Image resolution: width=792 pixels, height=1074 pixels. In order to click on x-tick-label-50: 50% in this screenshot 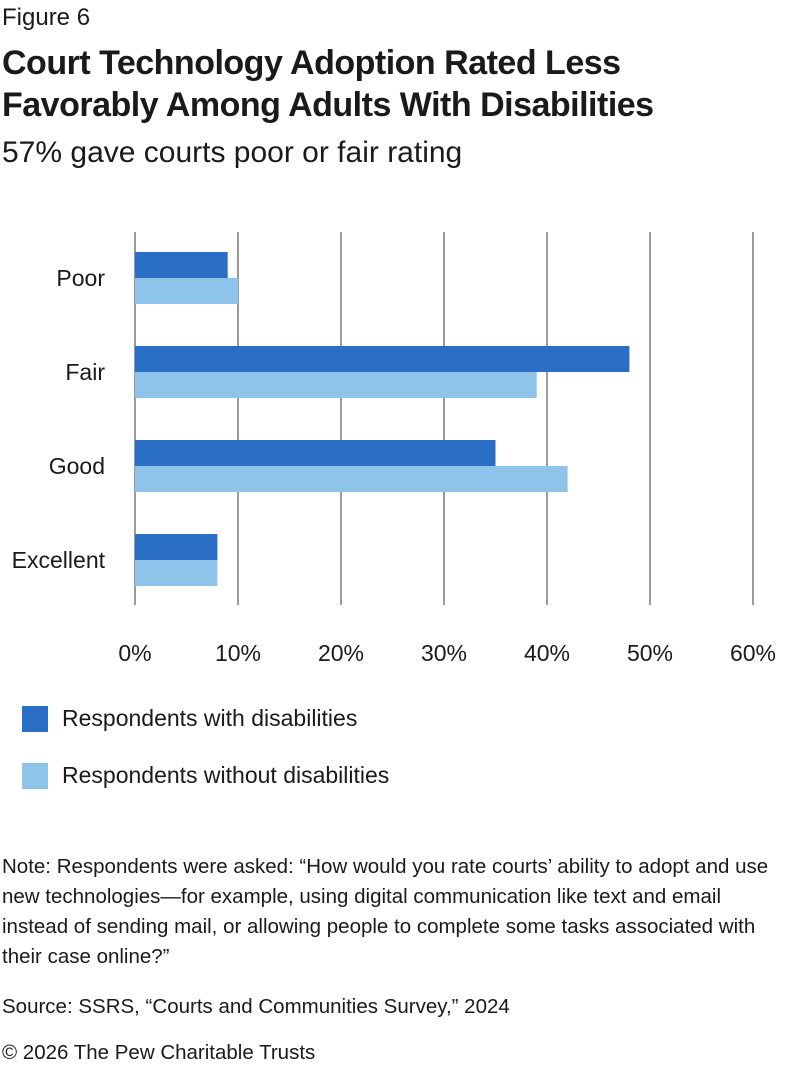, I will do `click(650, 653)`.